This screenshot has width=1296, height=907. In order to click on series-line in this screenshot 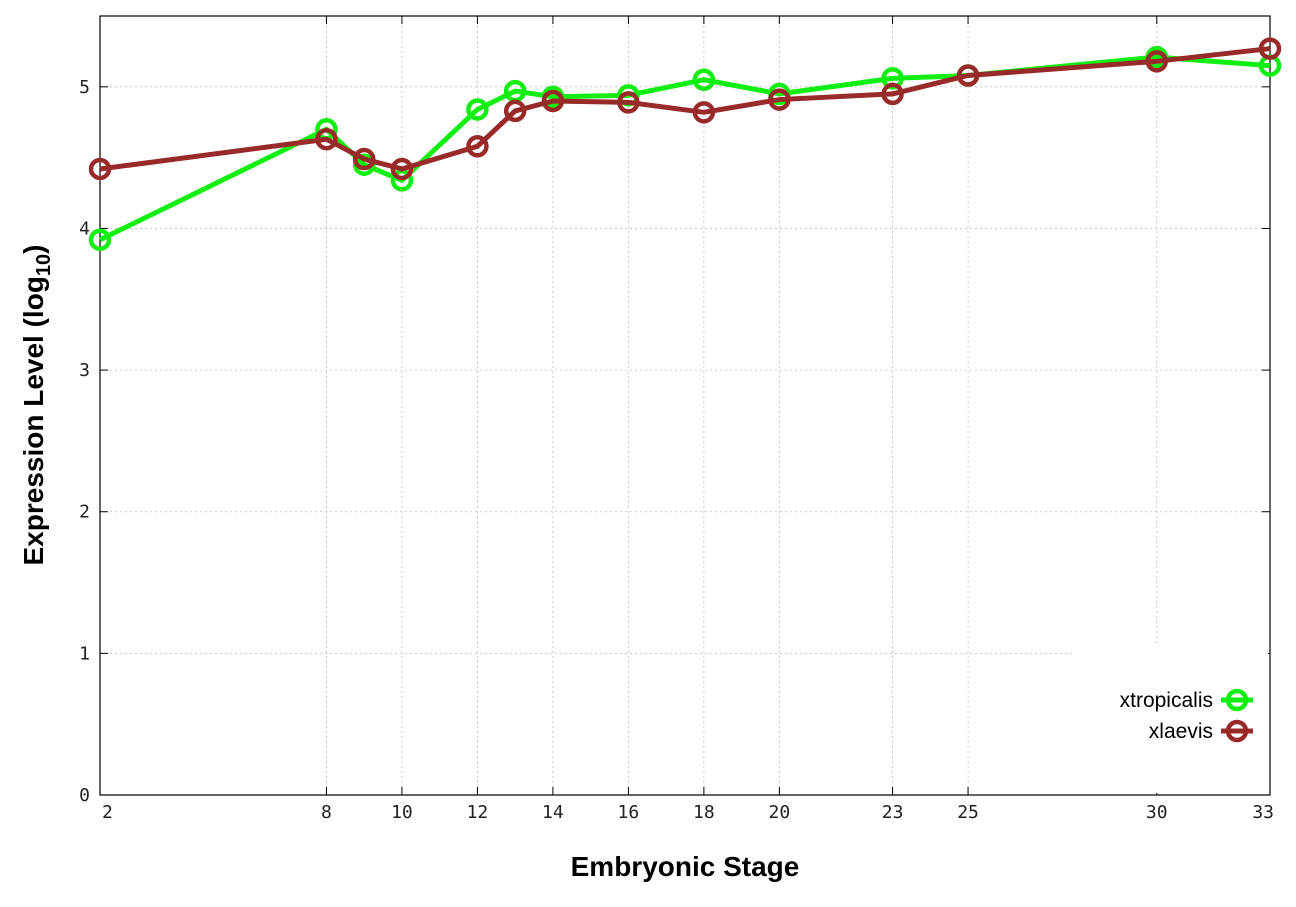, I will do `click(685, 109)`.